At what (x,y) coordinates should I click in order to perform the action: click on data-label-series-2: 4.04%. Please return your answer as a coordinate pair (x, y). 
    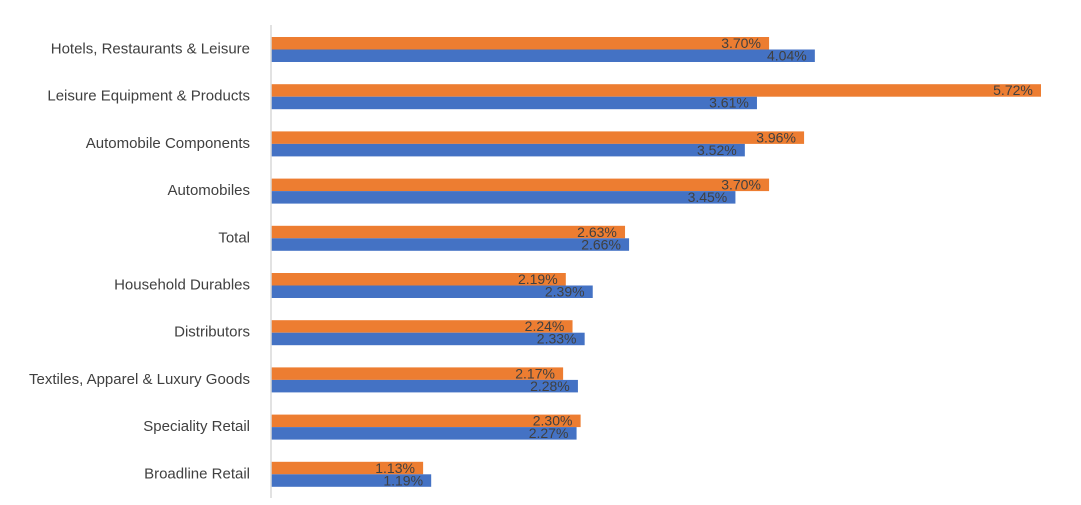
    Looking at the image, I should click on (787, 55).